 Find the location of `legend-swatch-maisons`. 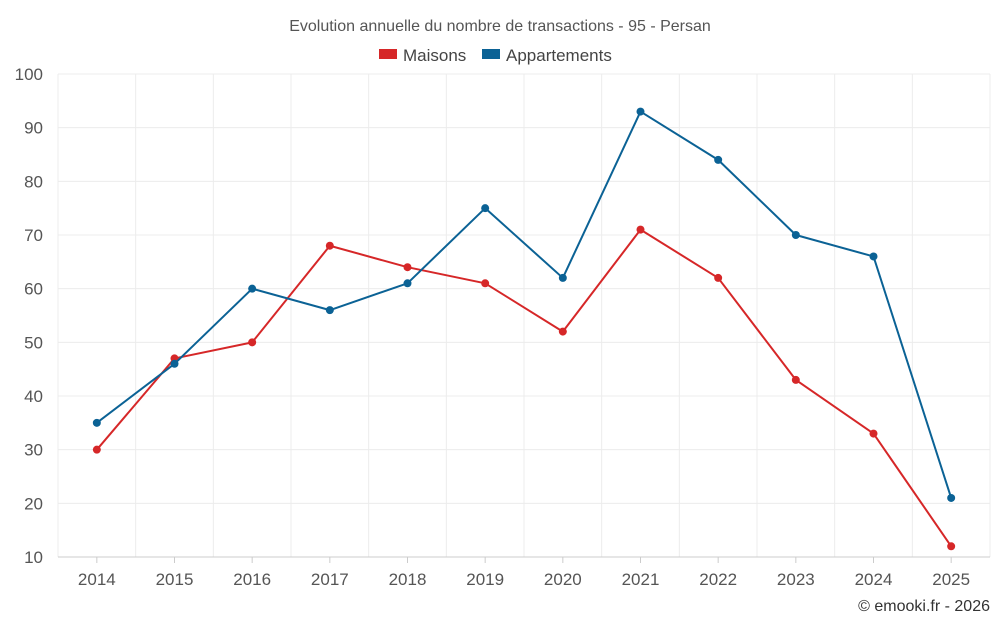

legend-swatch-maisons is located at coordinates (388, 54).